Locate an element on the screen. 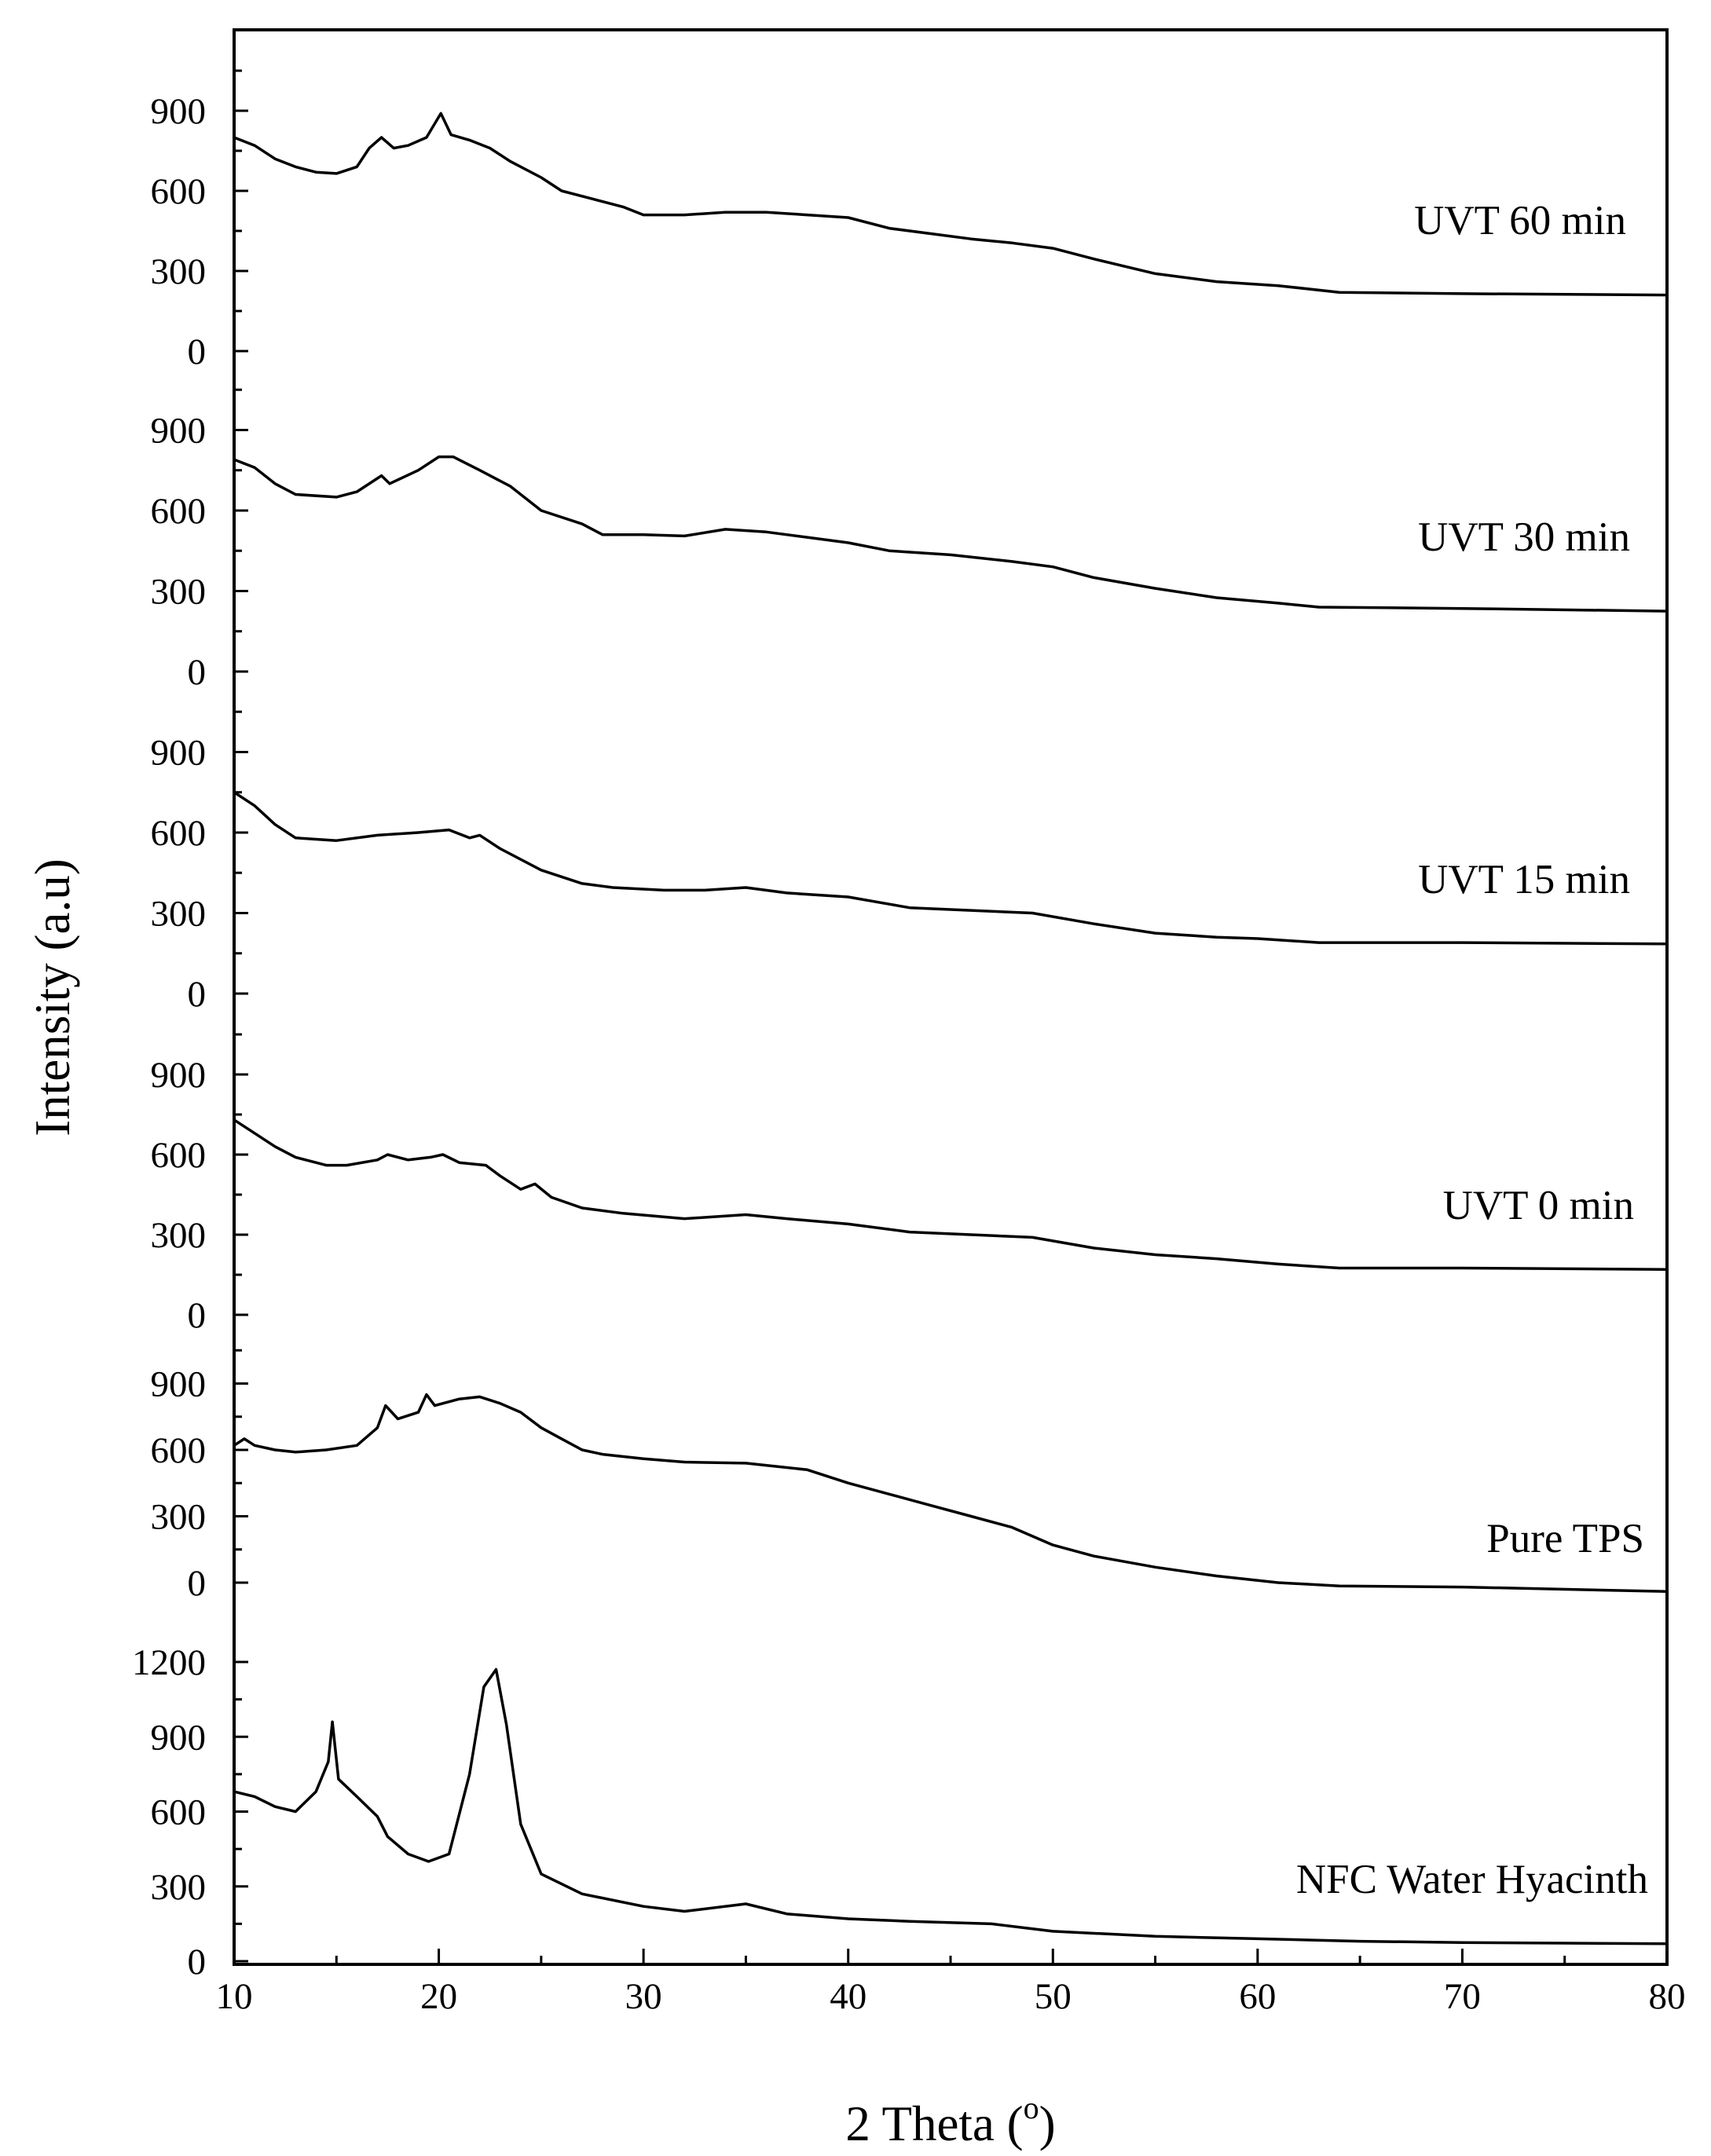  x-tick-label: 20 is located at coordinates (438, 1996).